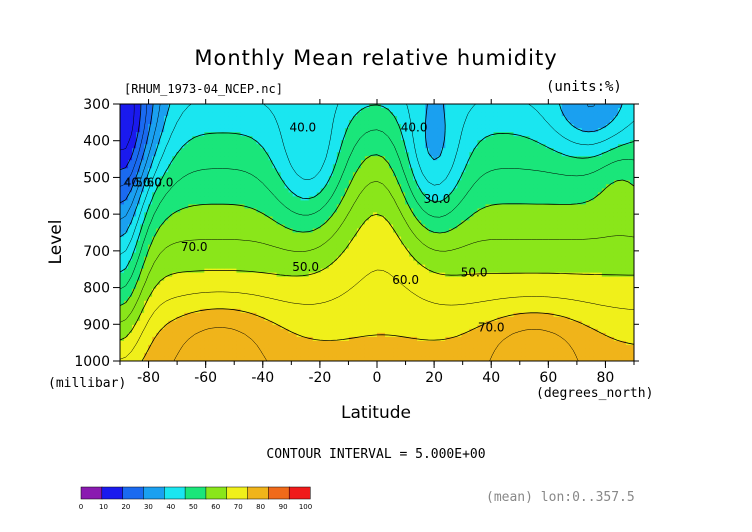 This screenshot has height=532, width=752. What do you see at coordinates (125, 507) in the screenshot?
I see `colorbar-tick-label: 20` at bounding box center [125, 507].